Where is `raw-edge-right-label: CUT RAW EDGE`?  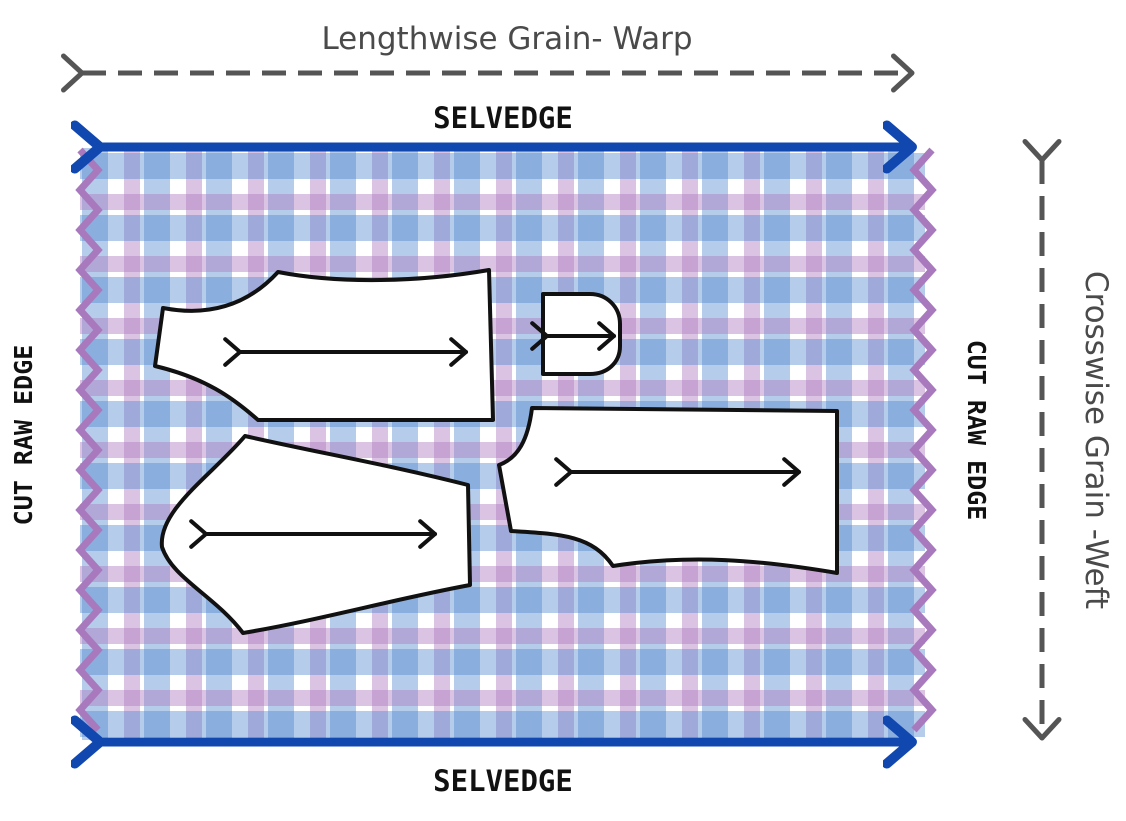 raw-edge-right-label: CUT RAW EDGE is located at coordinates (976, 430).